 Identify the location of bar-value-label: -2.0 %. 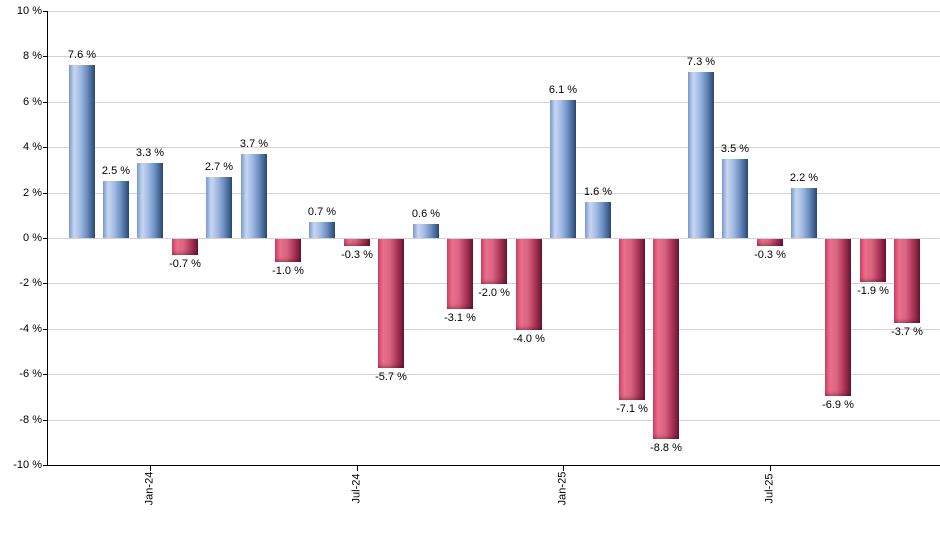
(494, 293).